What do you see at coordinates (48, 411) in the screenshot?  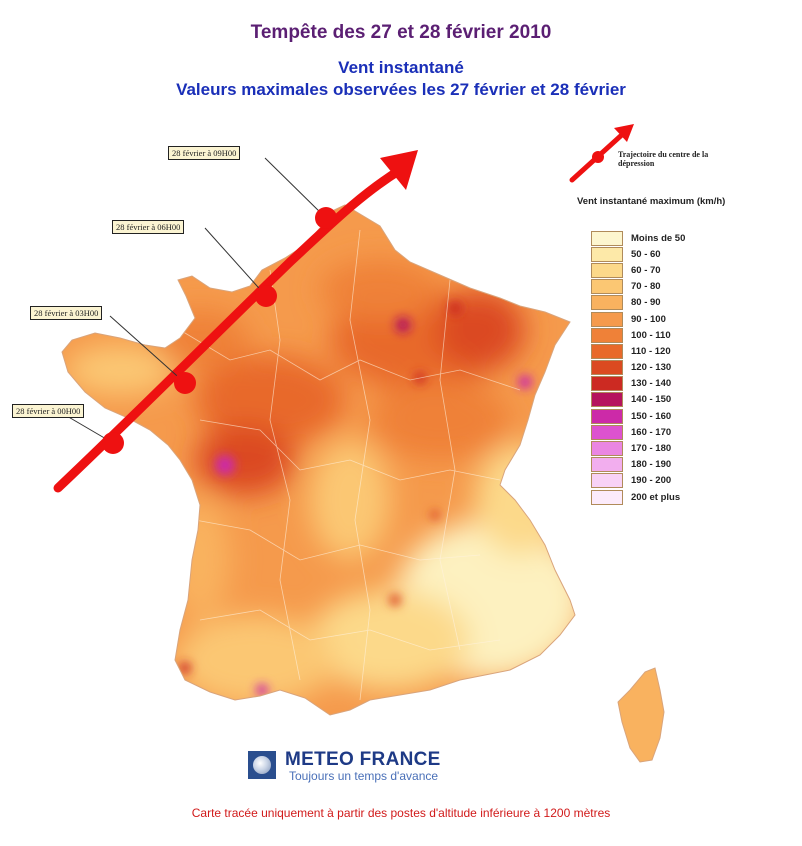 I see `track-label-00h: 28 février à 00H00` at bounding box center [48, 411].